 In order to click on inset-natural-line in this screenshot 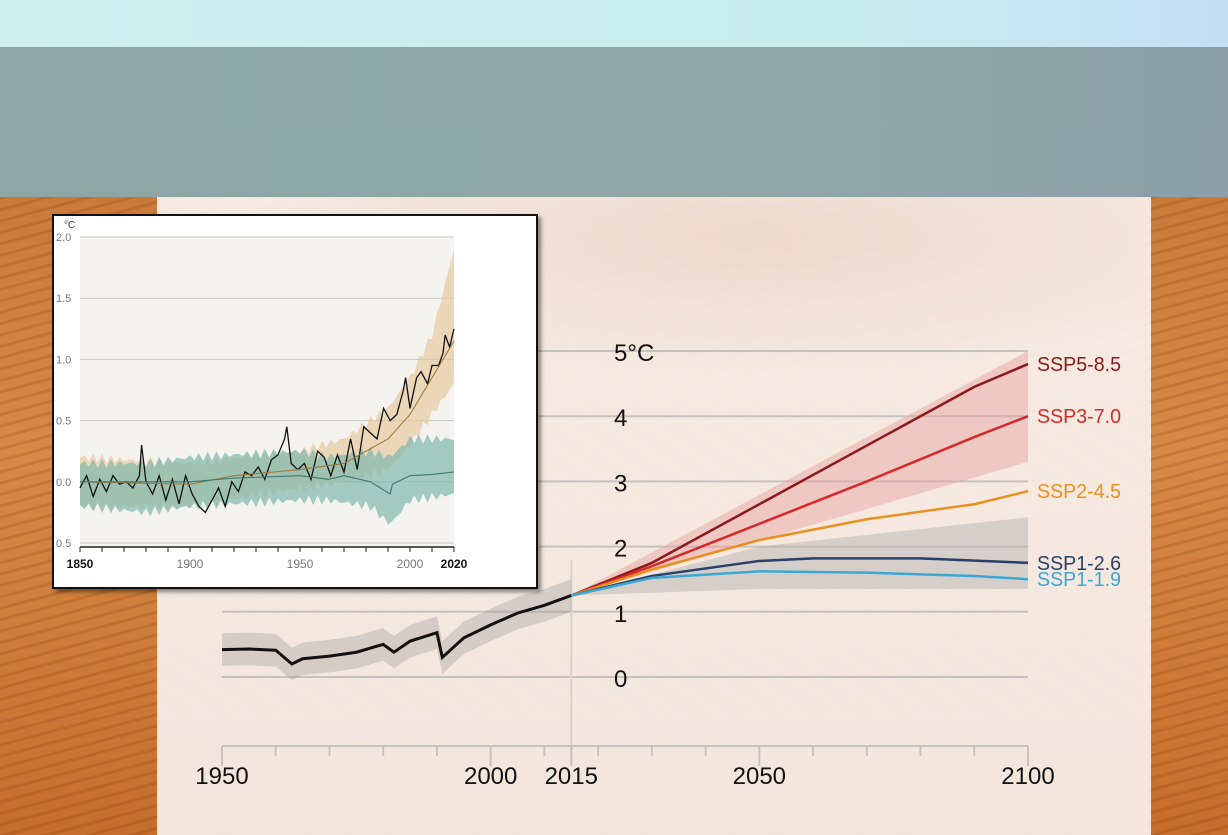, I will do `click(267, 483)`.